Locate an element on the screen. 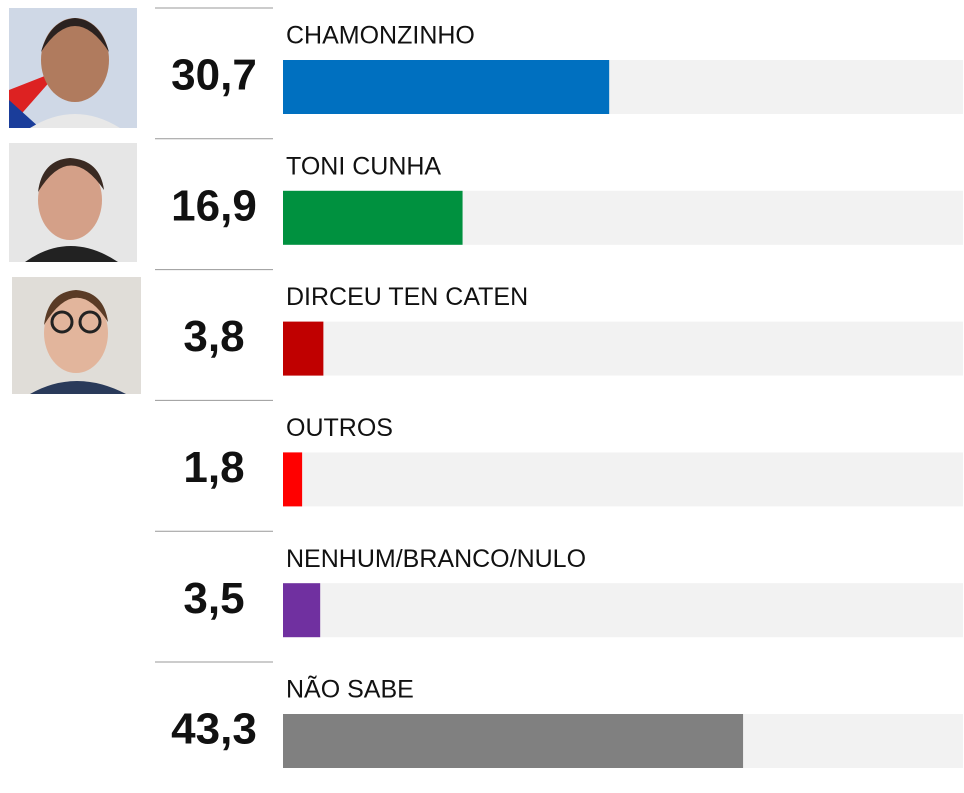  value-label: 43,3 is located at coordinates (214, 729).